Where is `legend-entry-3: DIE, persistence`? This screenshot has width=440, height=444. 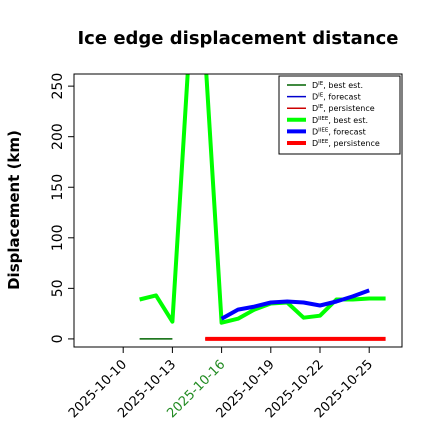
legend-entry-3: DIE, persistence is located at coordinates (343, 108).